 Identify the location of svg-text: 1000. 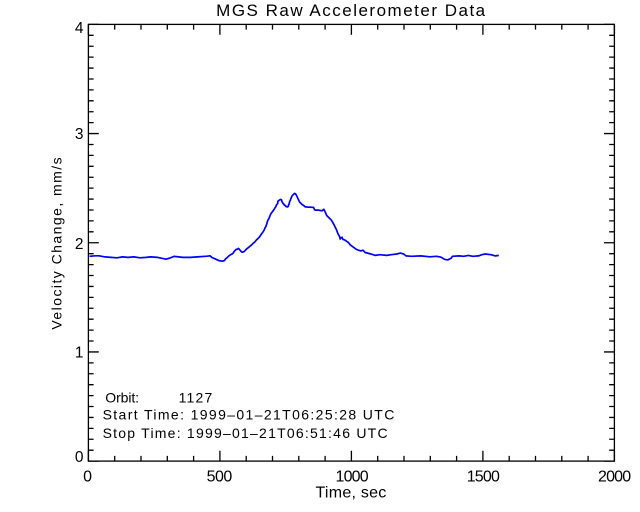
(351, 476).